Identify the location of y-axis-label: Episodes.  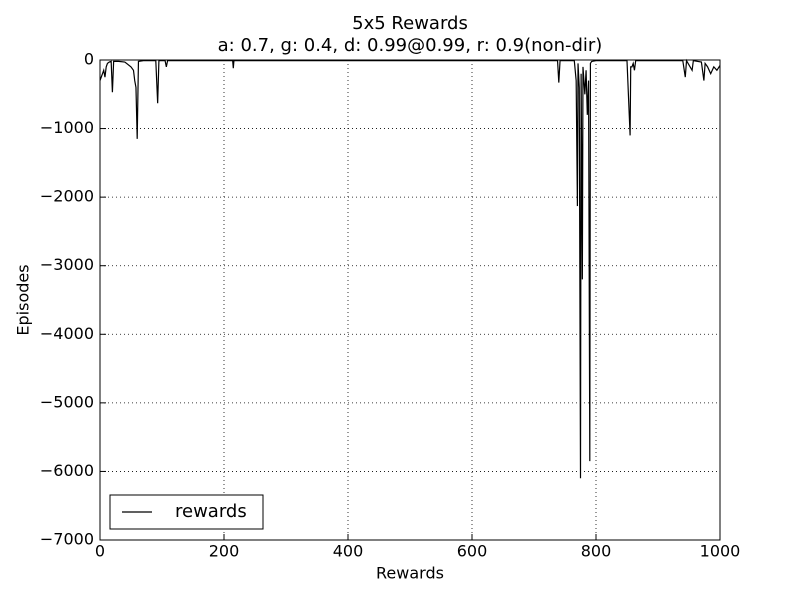
(23, 299).